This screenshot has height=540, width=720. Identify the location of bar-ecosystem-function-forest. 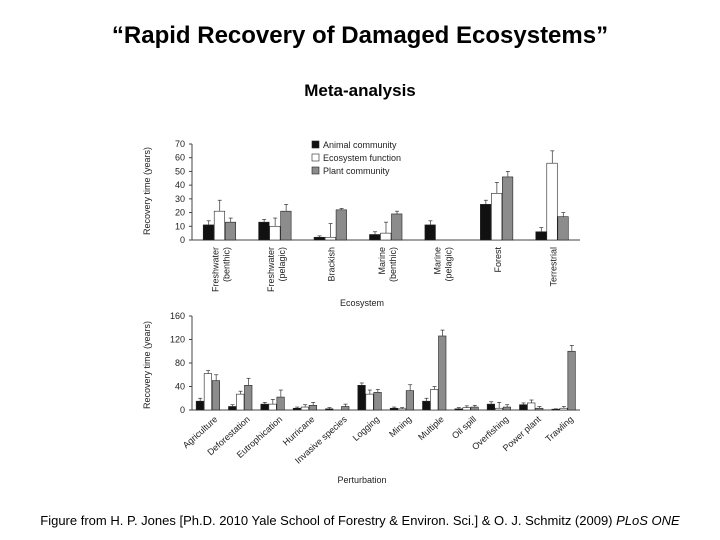
(497, 217).